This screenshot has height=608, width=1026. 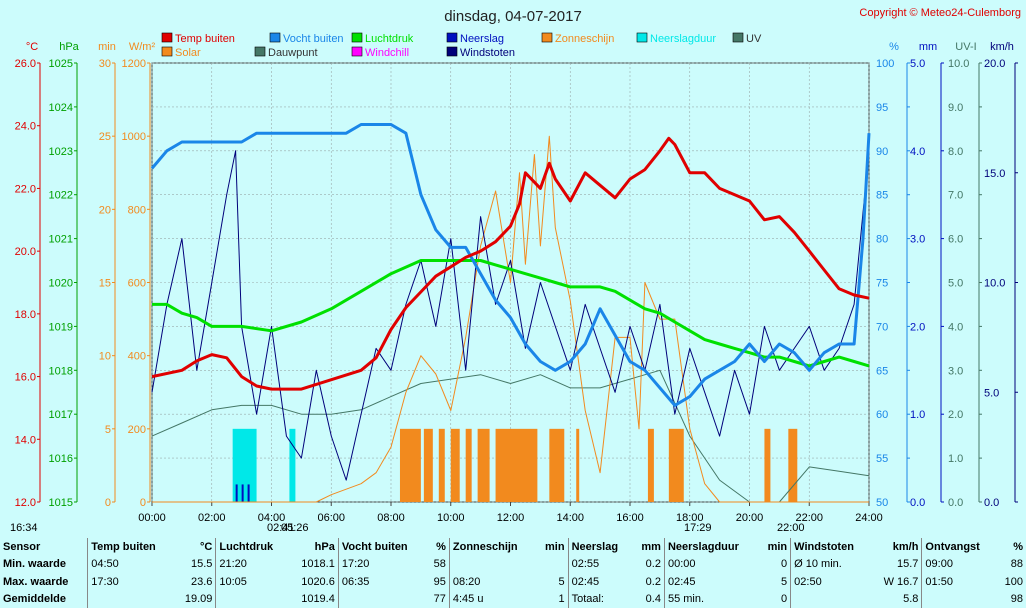 What do you see at coordinates (561, 599) in the screenshot?
I see `stats-cell-value: 1` at bounding box center [561, 599].